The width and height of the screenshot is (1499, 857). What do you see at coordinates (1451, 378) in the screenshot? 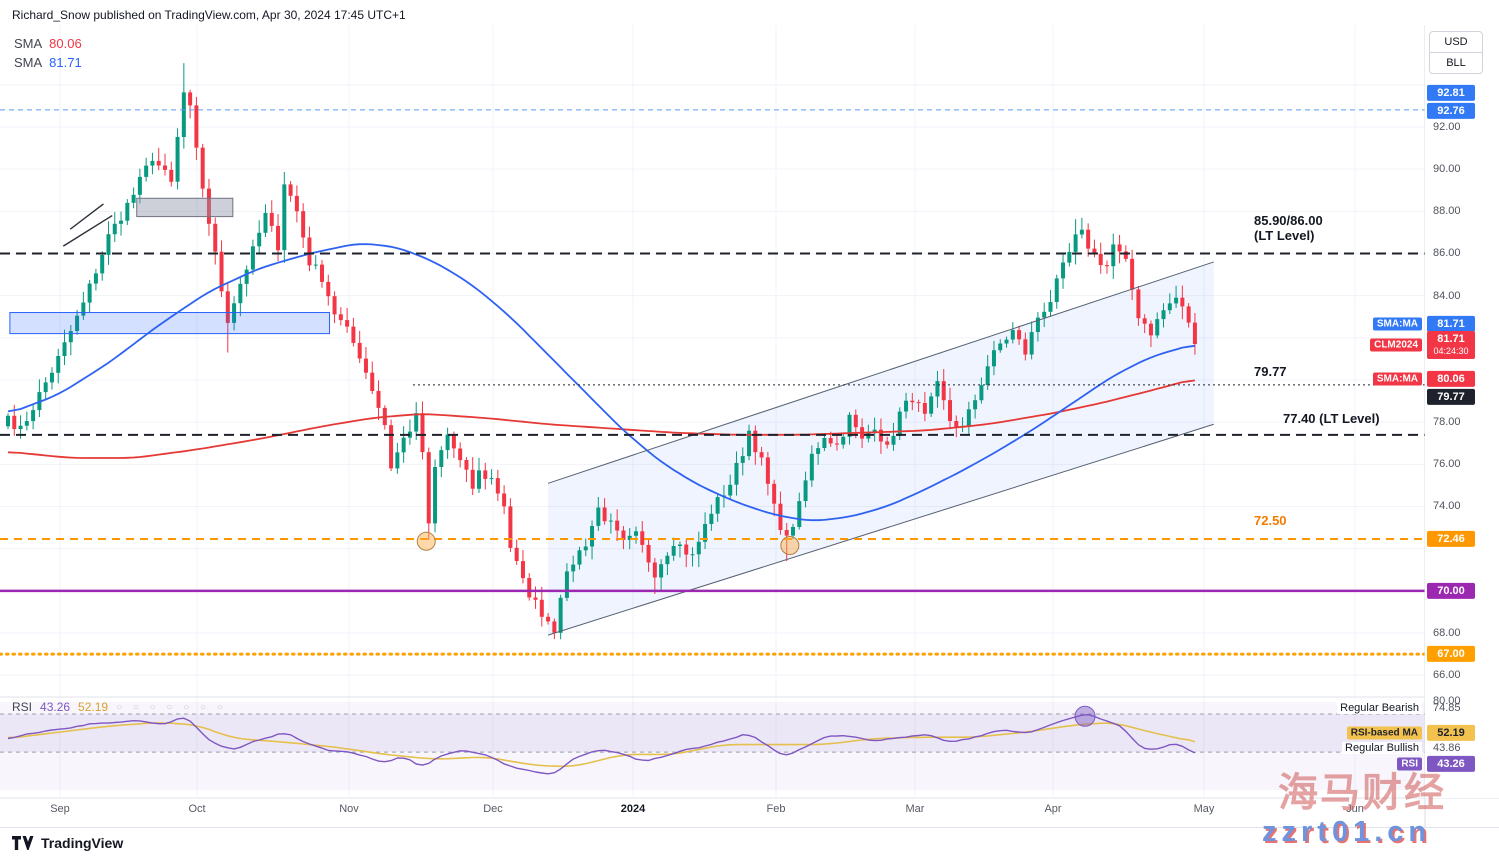
I see `price-axis-badge: 80.06` at bounding box center [1451, 378].